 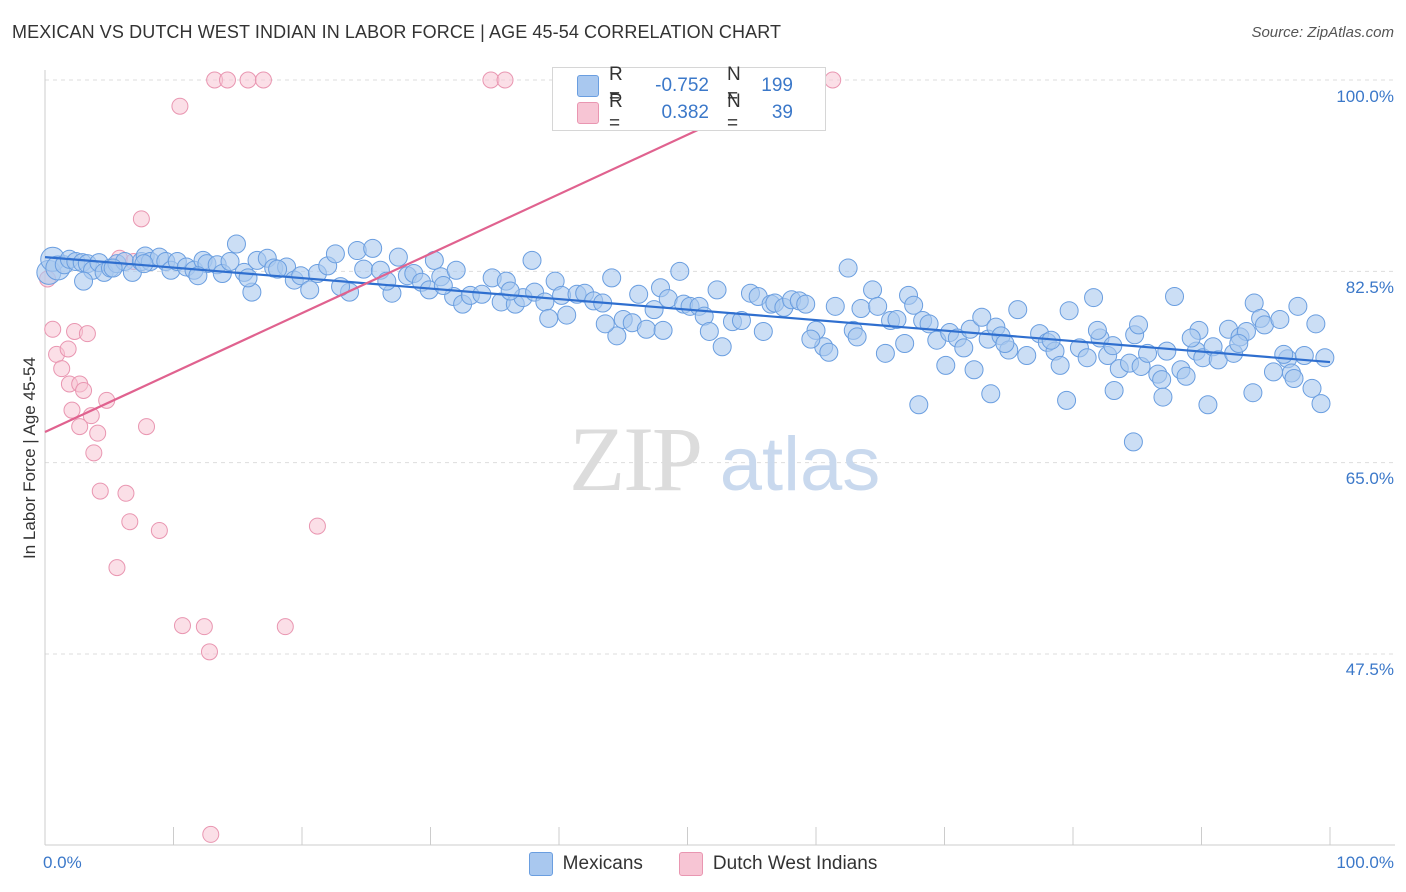 I want to click on series-legend: Mexicans Dutch West Indians, so click(x=703, y=864).